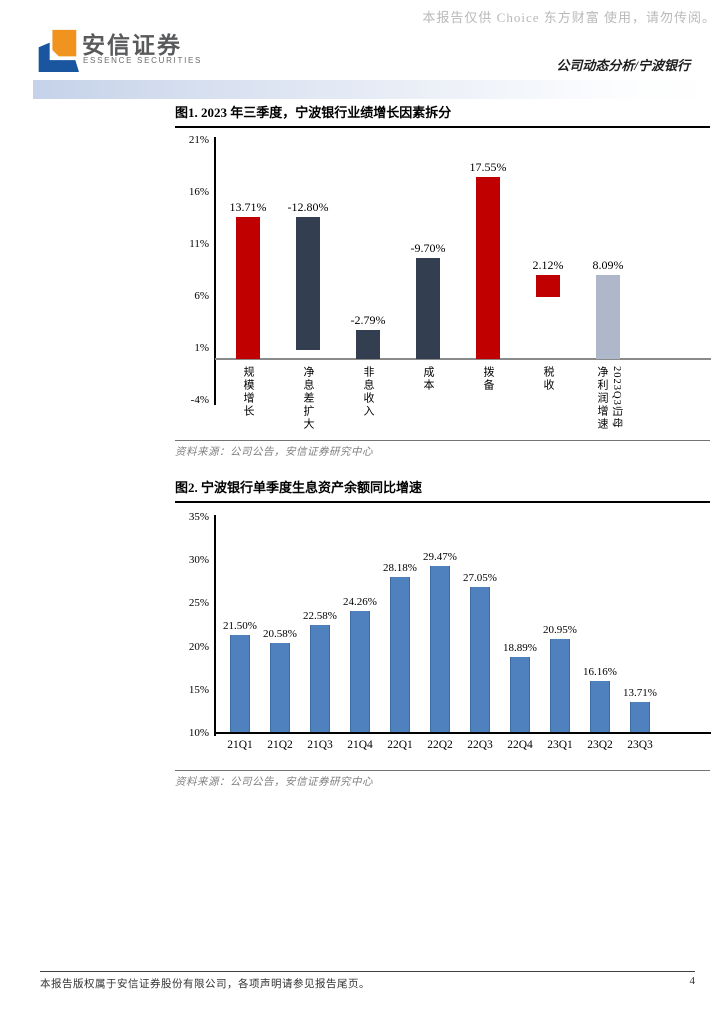  I want to click on x-category-label: 成本, so click(428, 379).